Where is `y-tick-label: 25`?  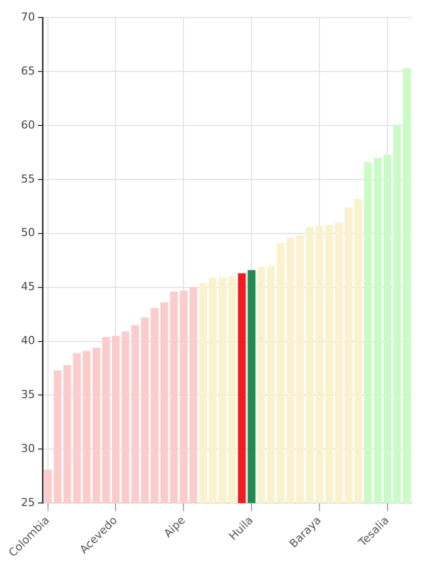
y-tick-label: 25 is located at coordinates (27, 502).